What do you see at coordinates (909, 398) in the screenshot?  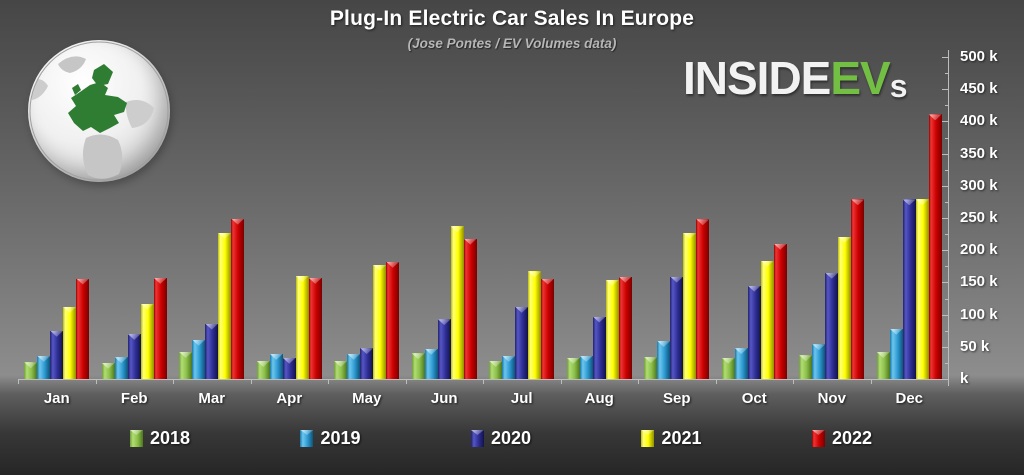 I see `month-label-dec: Dec` at bounding box center [909, 398].